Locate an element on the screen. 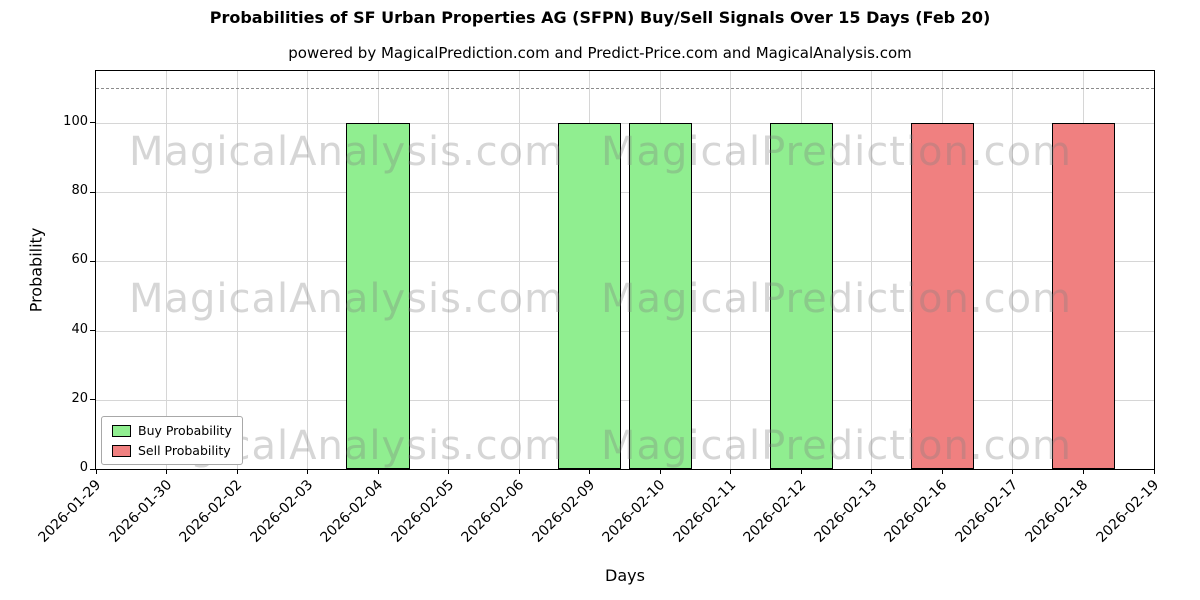  dashed-threshold-line is located at coordinates (625, 89).